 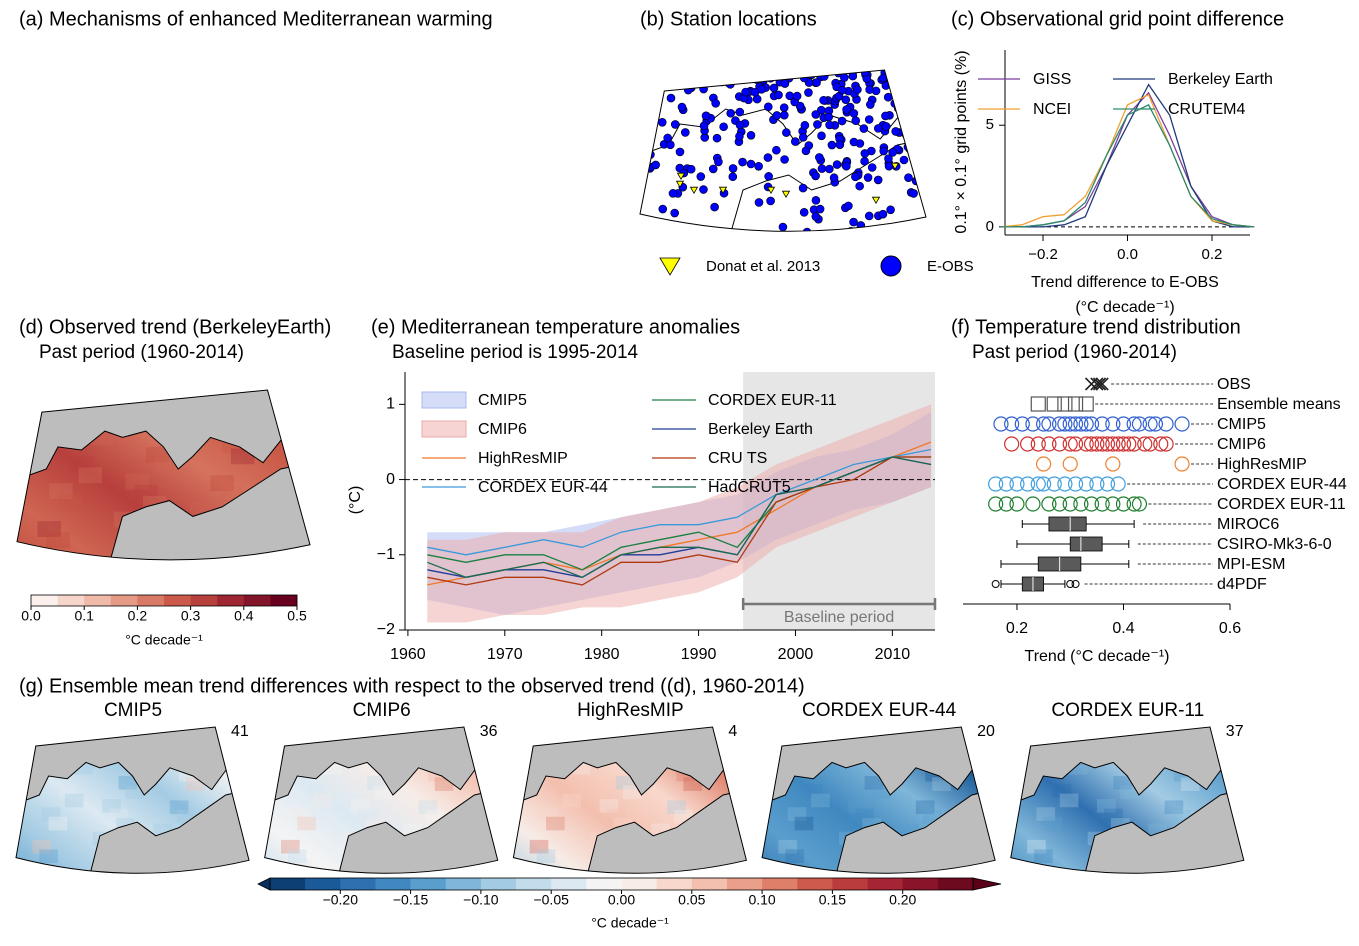 What do you see at coordinates (1281, 504) in the screenshot?
I see `row-label: CORDEX EUR-11` at bounding box center [1281, 504].